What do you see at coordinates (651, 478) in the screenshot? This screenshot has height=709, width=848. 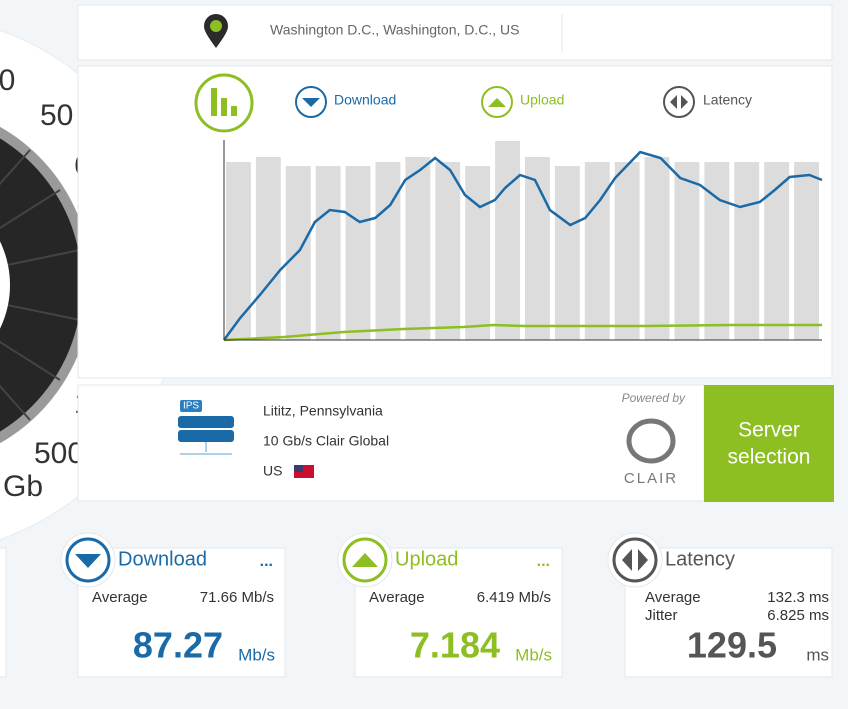 I see `brand: CLAIR` at bounding box center [651, 478].